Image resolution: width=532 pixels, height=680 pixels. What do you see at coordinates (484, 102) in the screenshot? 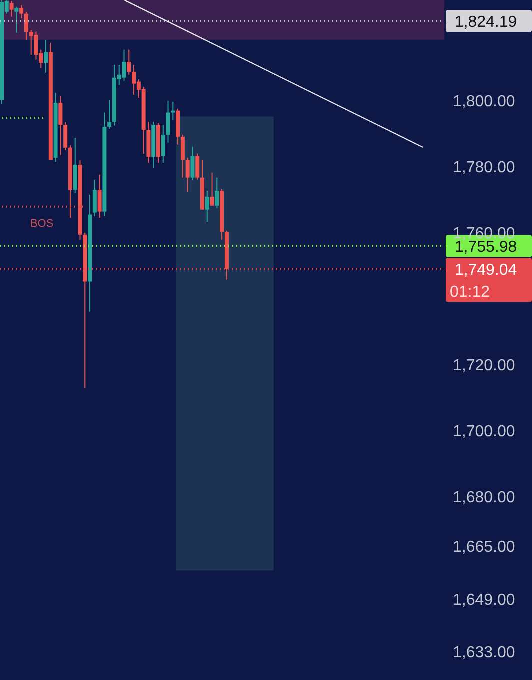
I see `y-tick-label: 1,800.00` at bounding box center [484, 102].